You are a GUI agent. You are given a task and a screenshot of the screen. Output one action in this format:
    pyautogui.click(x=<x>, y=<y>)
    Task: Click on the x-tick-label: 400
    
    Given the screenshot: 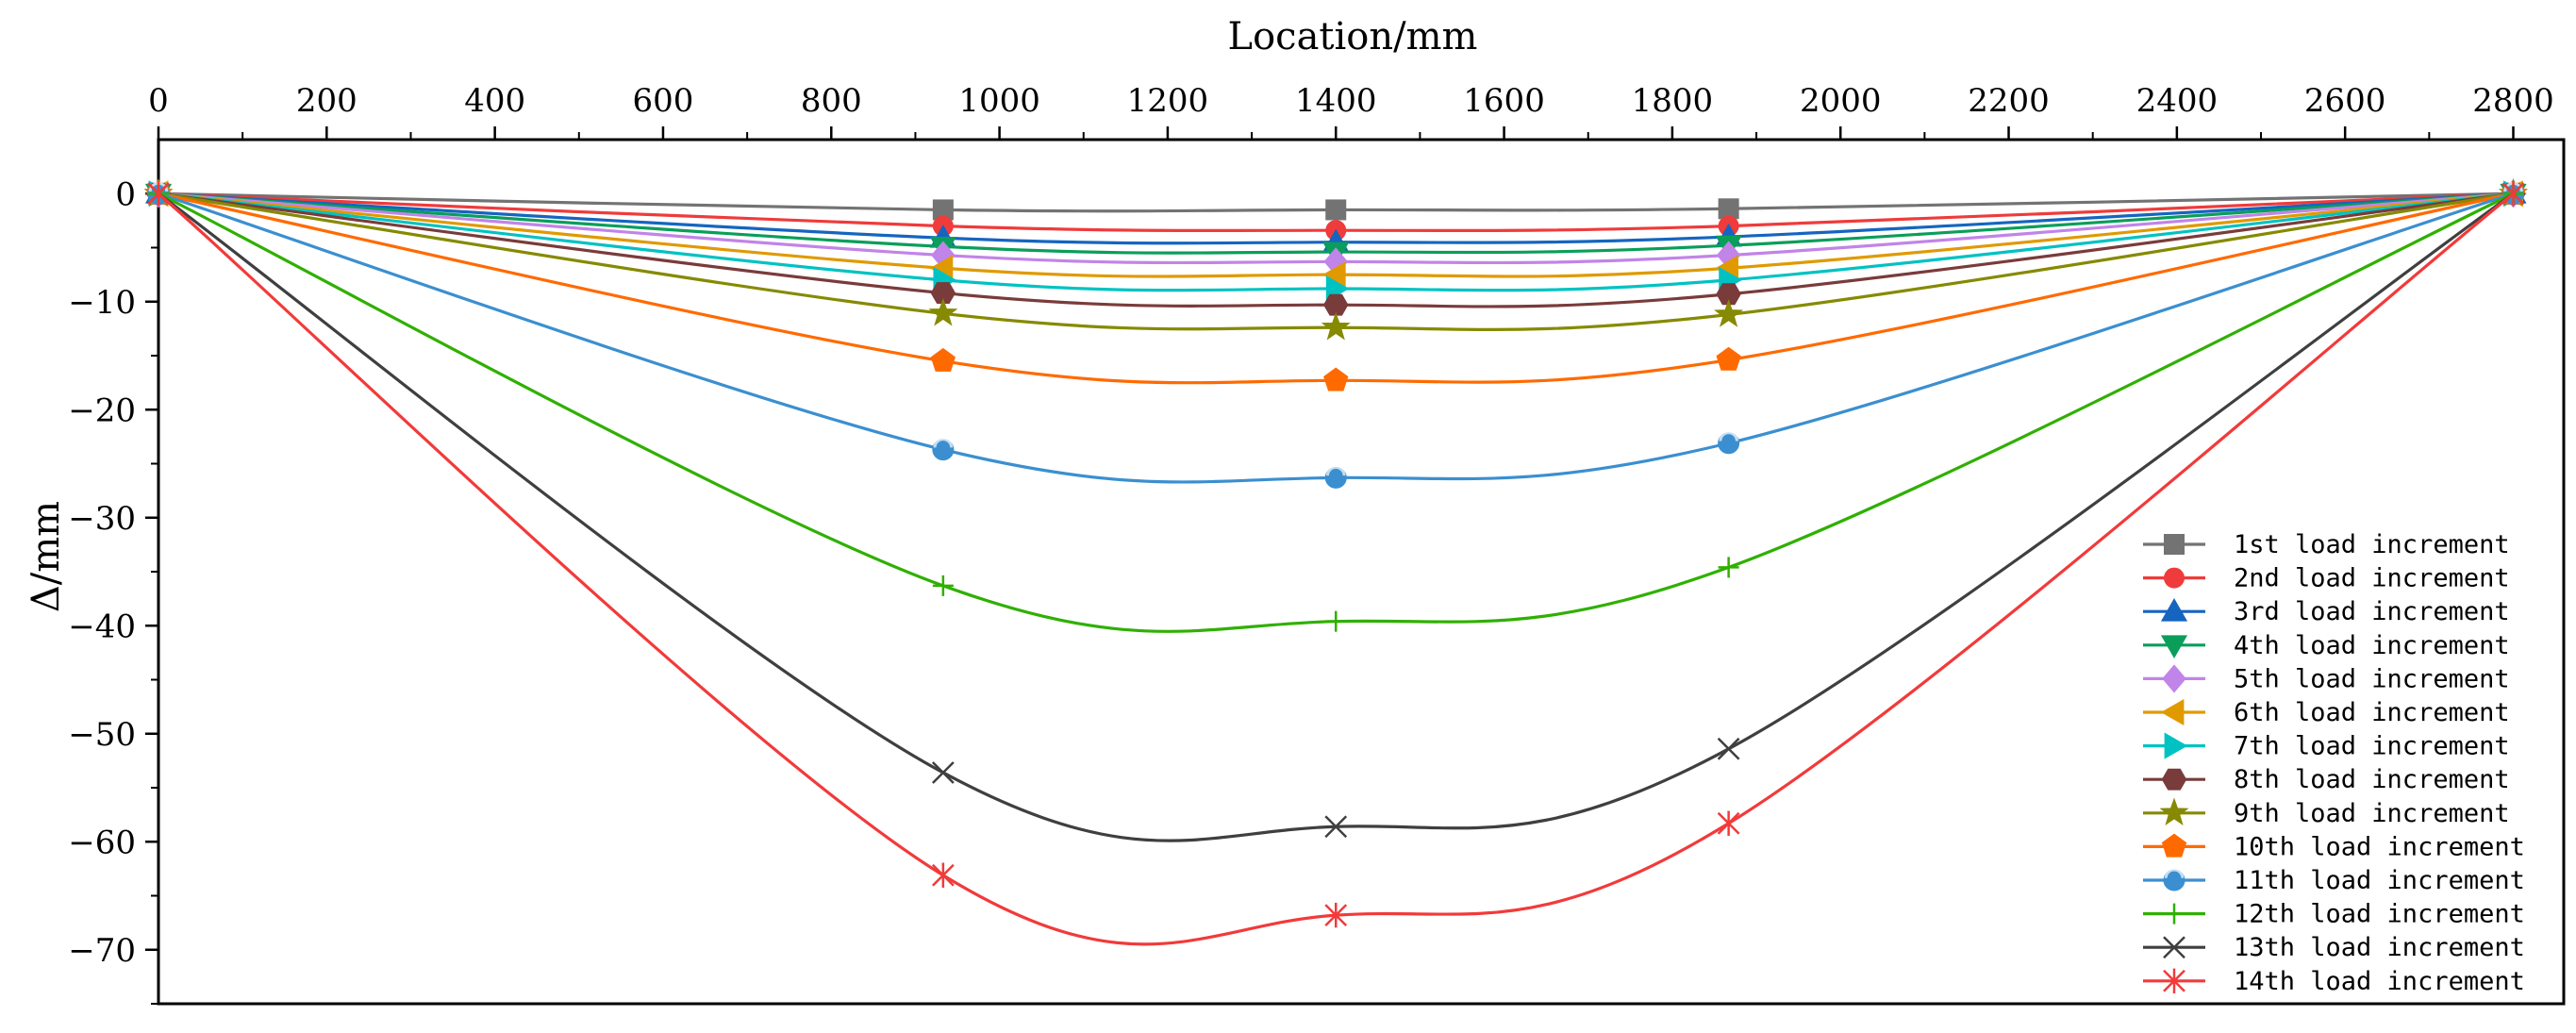 What is the action you would take?
    pyautogui.click(x=495, y=101)
    